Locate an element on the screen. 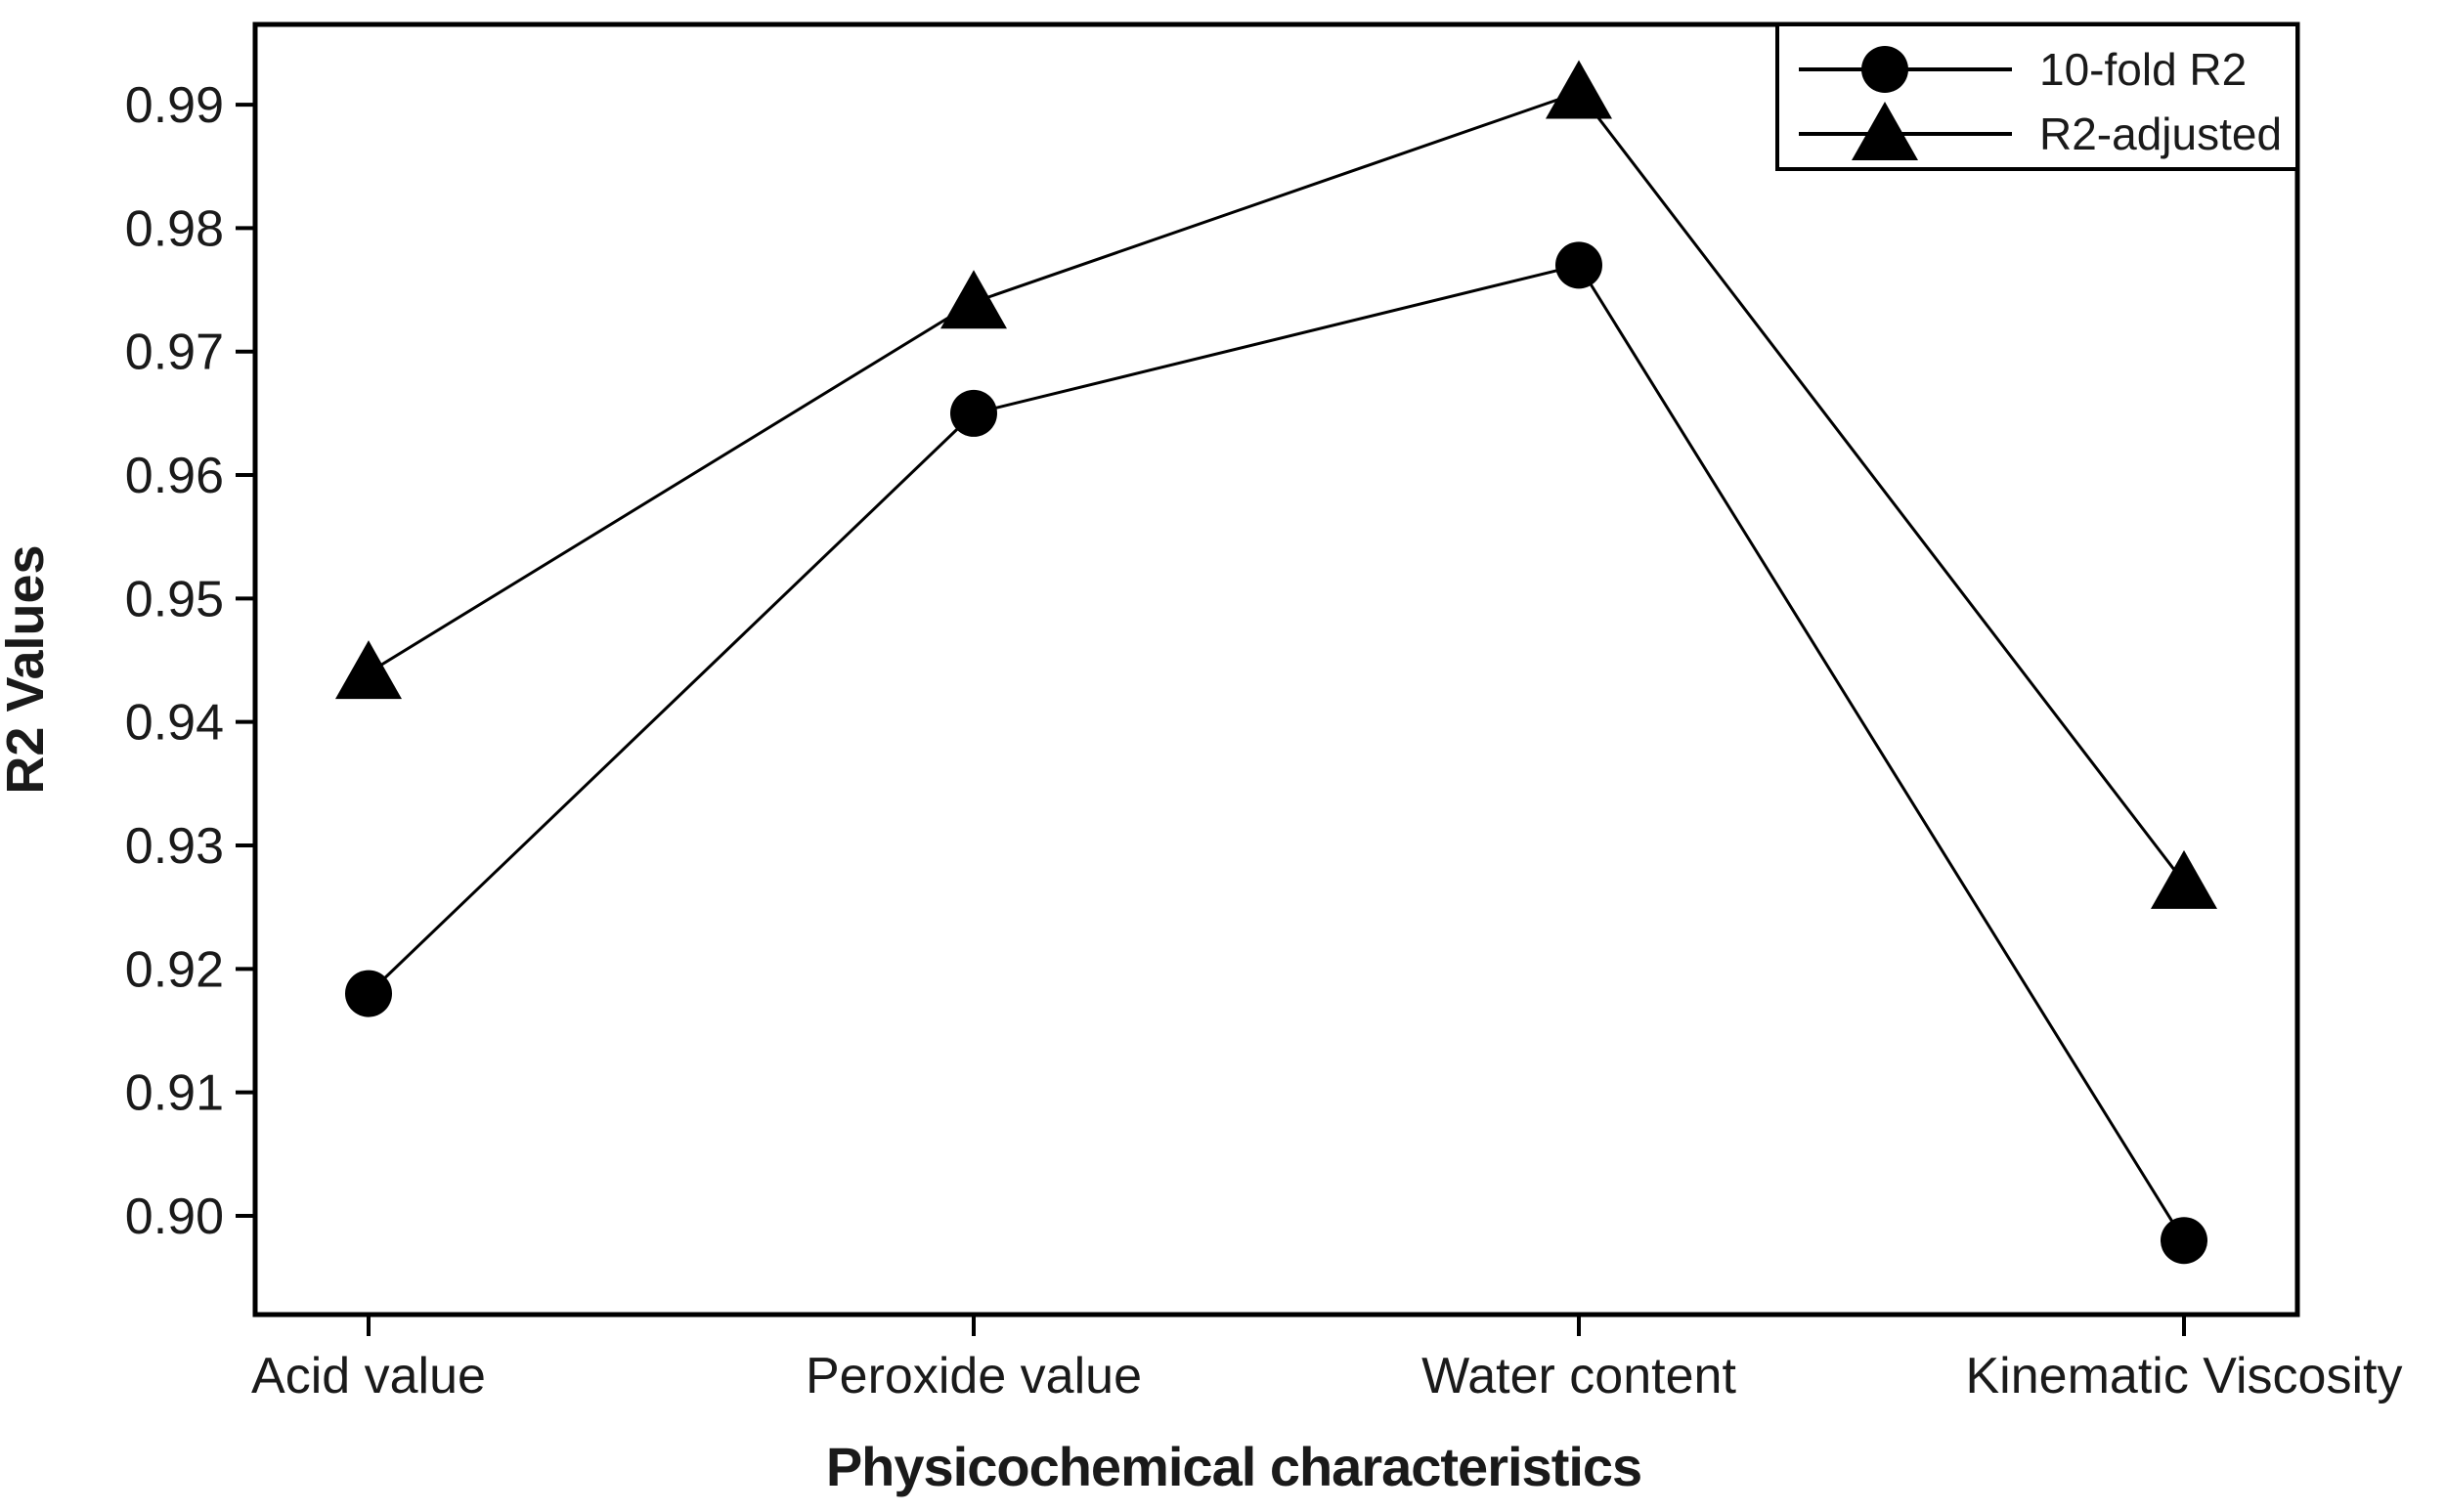  x-axis-title: Physicochemical characteristics is located at coordinates (1233, 1466).